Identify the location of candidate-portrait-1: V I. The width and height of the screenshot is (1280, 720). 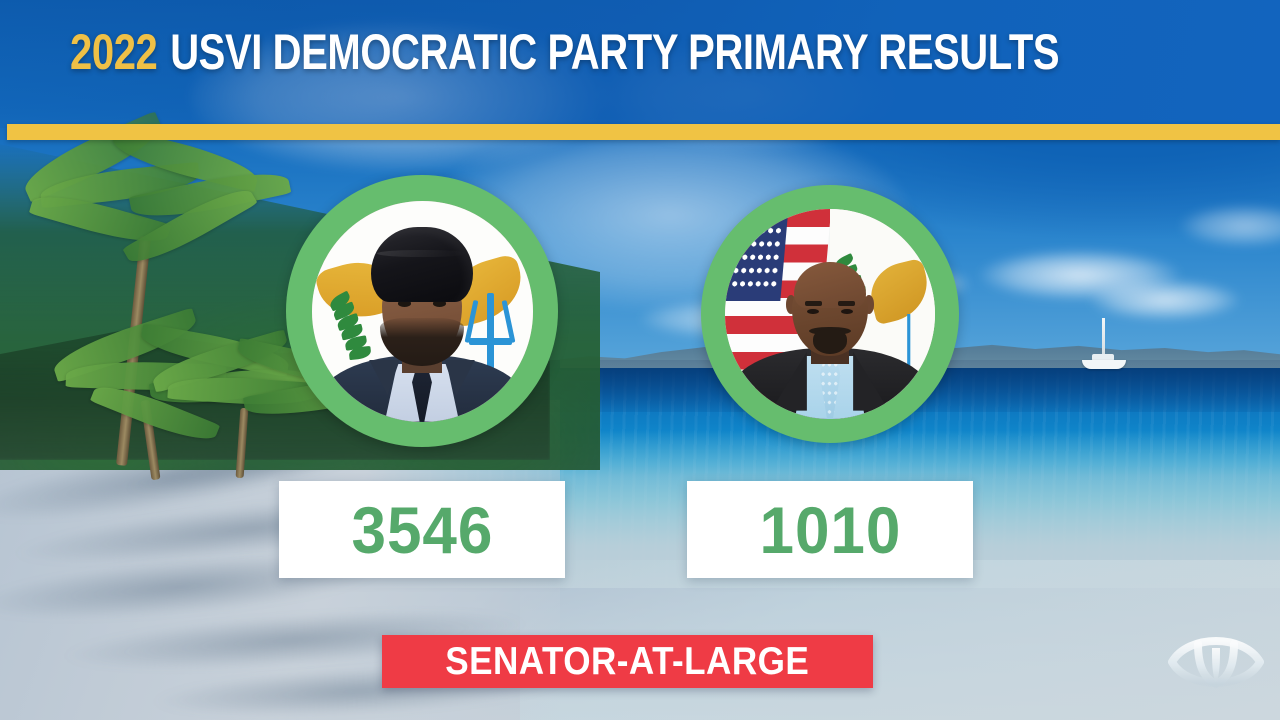
(422, 311).